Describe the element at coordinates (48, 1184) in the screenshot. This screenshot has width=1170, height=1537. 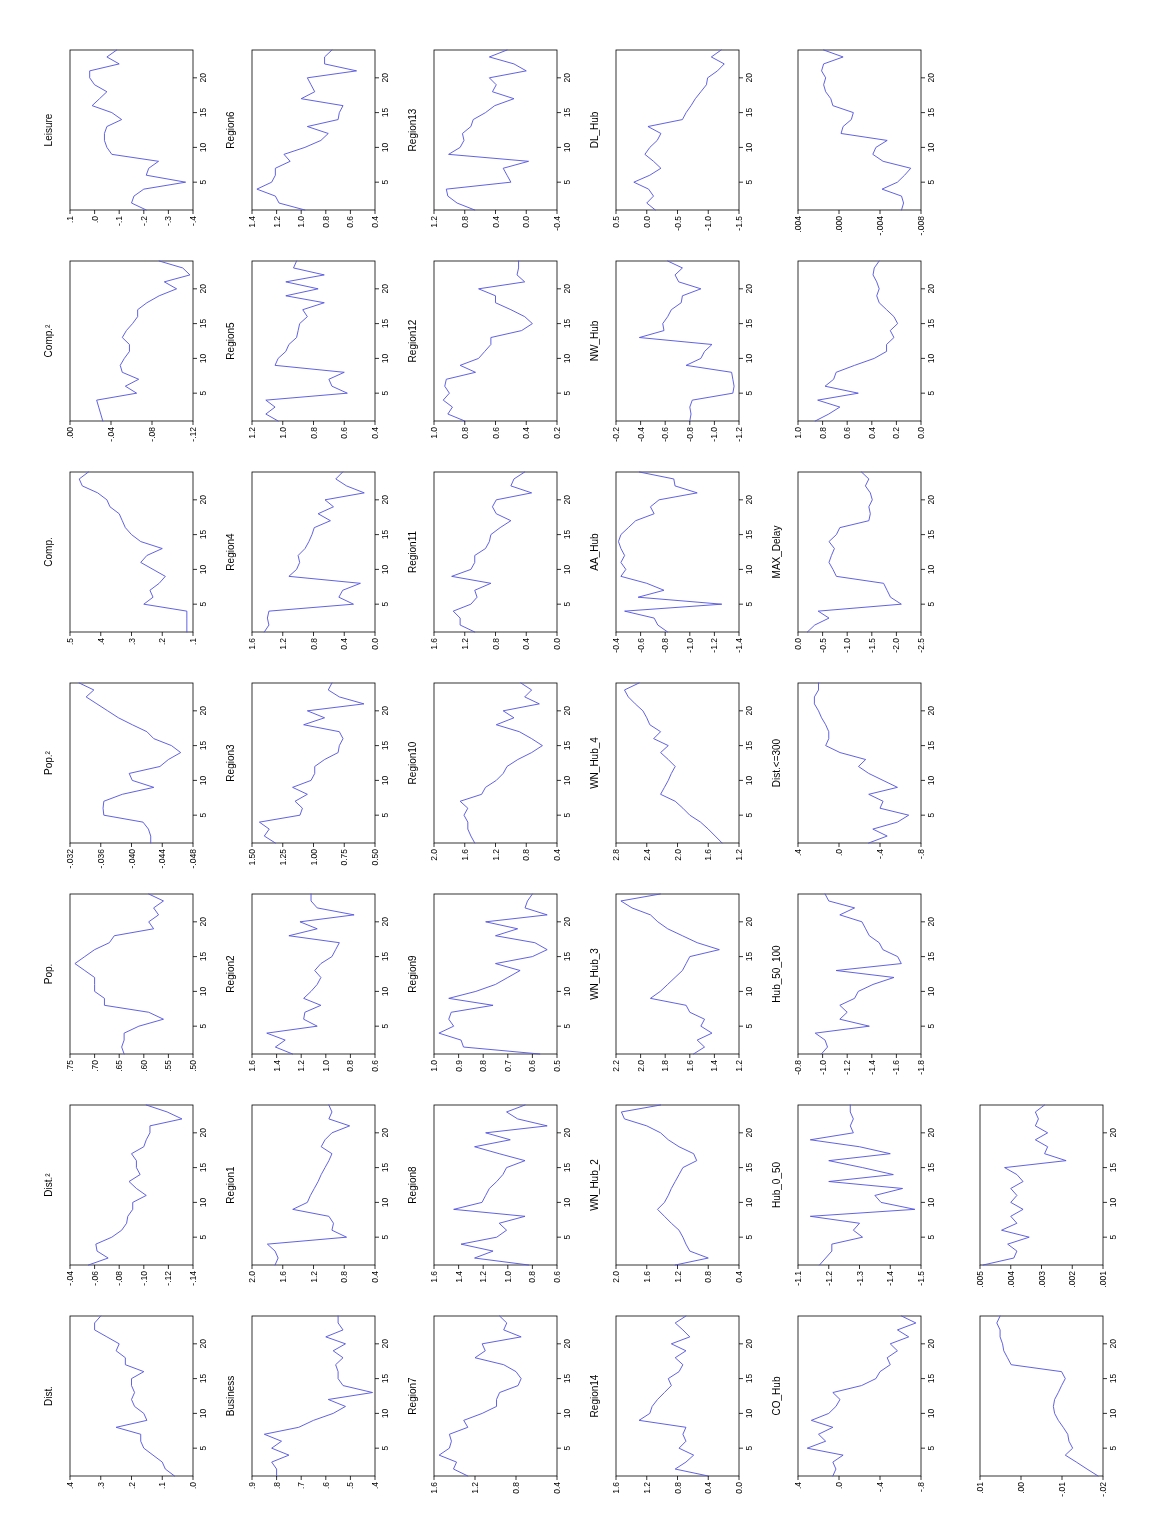
I see `text: Dist.²` at that location.